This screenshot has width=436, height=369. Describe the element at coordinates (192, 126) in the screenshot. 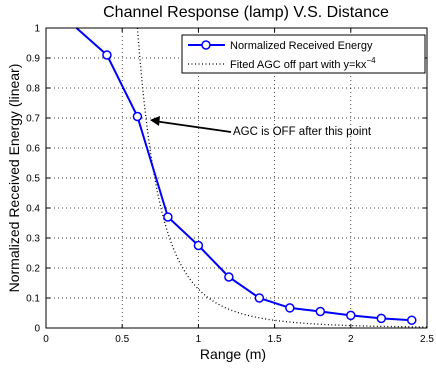

I see `annotation-arrow-shaft` at that location.